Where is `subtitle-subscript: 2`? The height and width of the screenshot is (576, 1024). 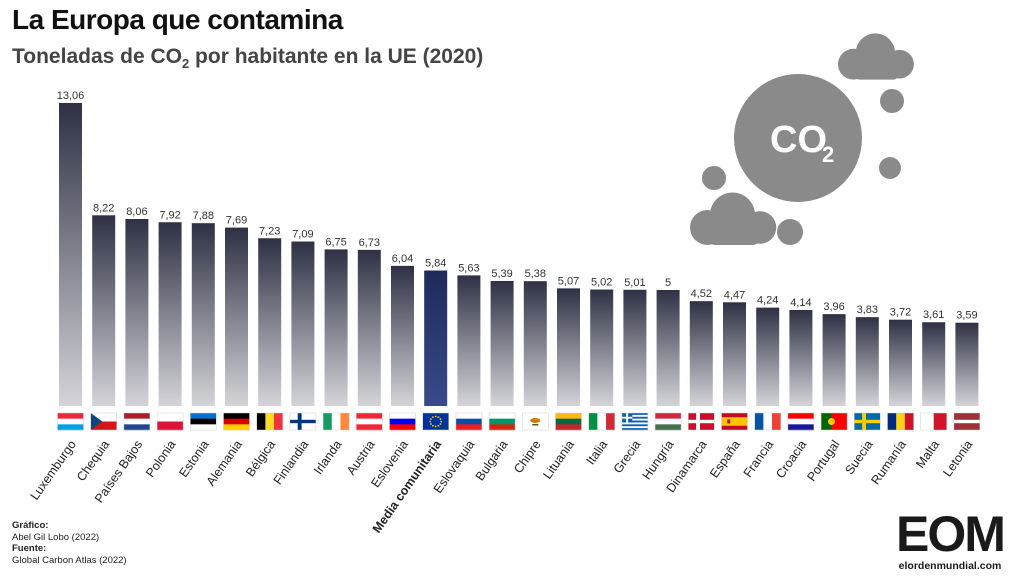
subtitle-subscript: 2 is located at coordinates (185, 64).